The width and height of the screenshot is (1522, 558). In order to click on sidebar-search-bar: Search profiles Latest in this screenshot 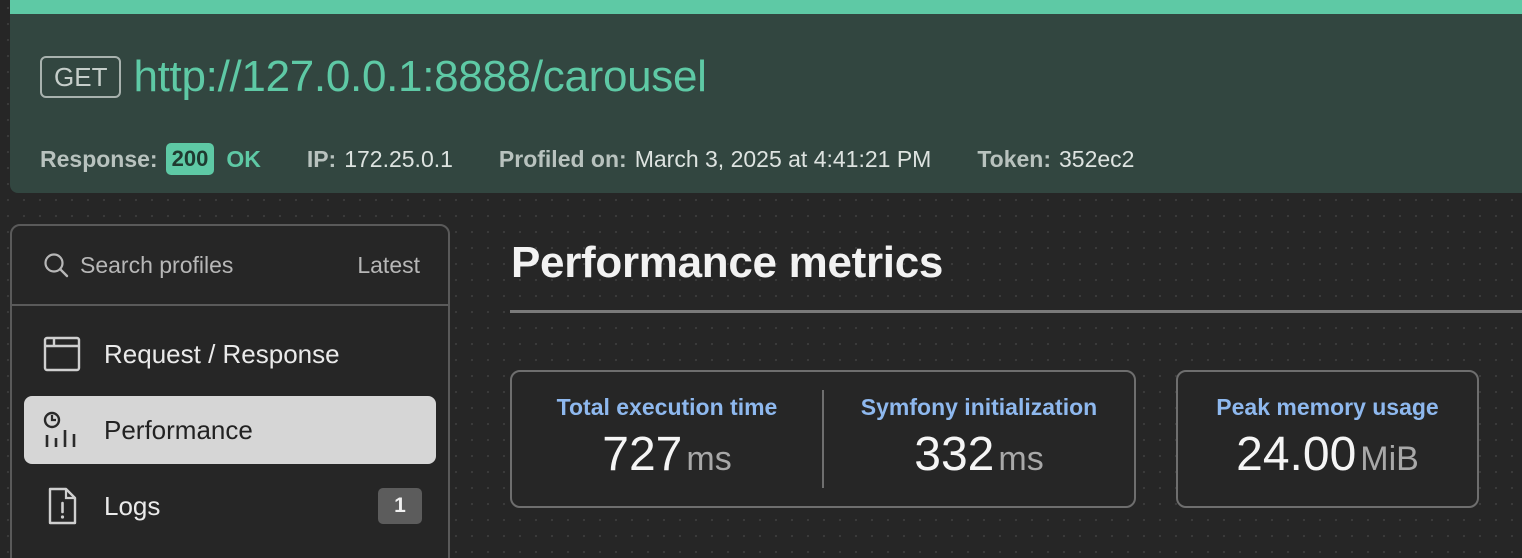, I will do `click(230, 266)`.